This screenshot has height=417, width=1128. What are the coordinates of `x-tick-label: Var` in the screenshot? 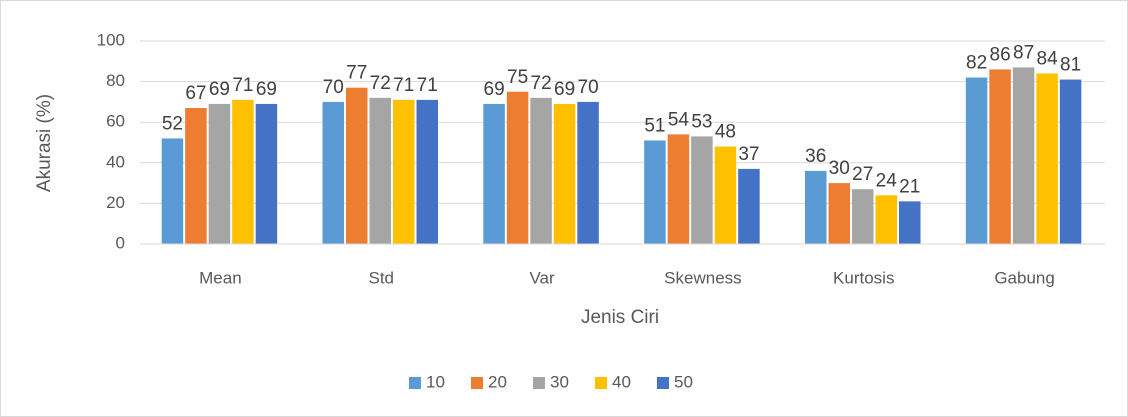 It's located at (542, 277).